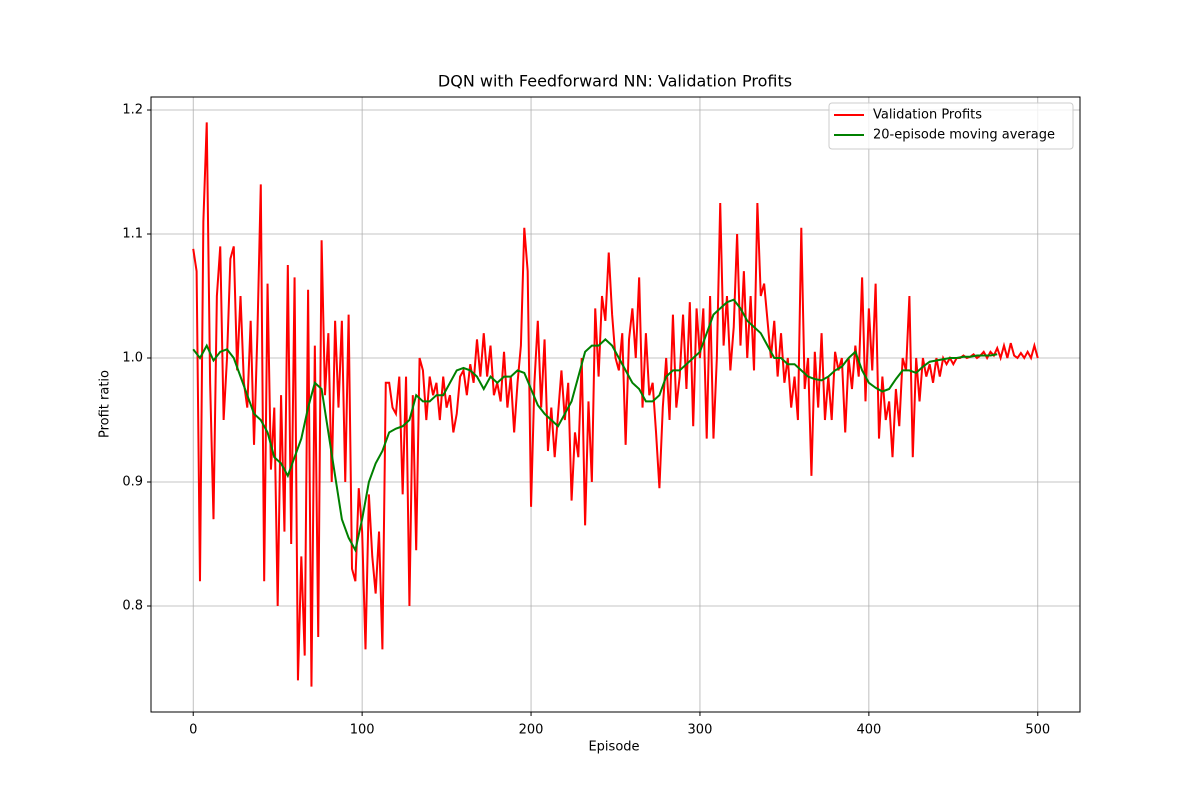 The height and width of the screenshot is (804, 1200). What do you see at coordinates (927, 115) in the screenshot?
I see `legend-label: Validation Profits` at bounding box center [927, 115].